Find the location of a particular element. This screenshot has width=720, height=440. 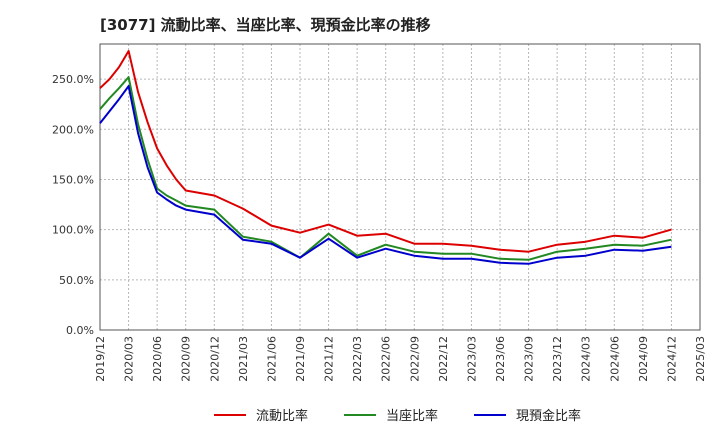

x-tick-label: 2024/03 is located at coordinates (586, 359).